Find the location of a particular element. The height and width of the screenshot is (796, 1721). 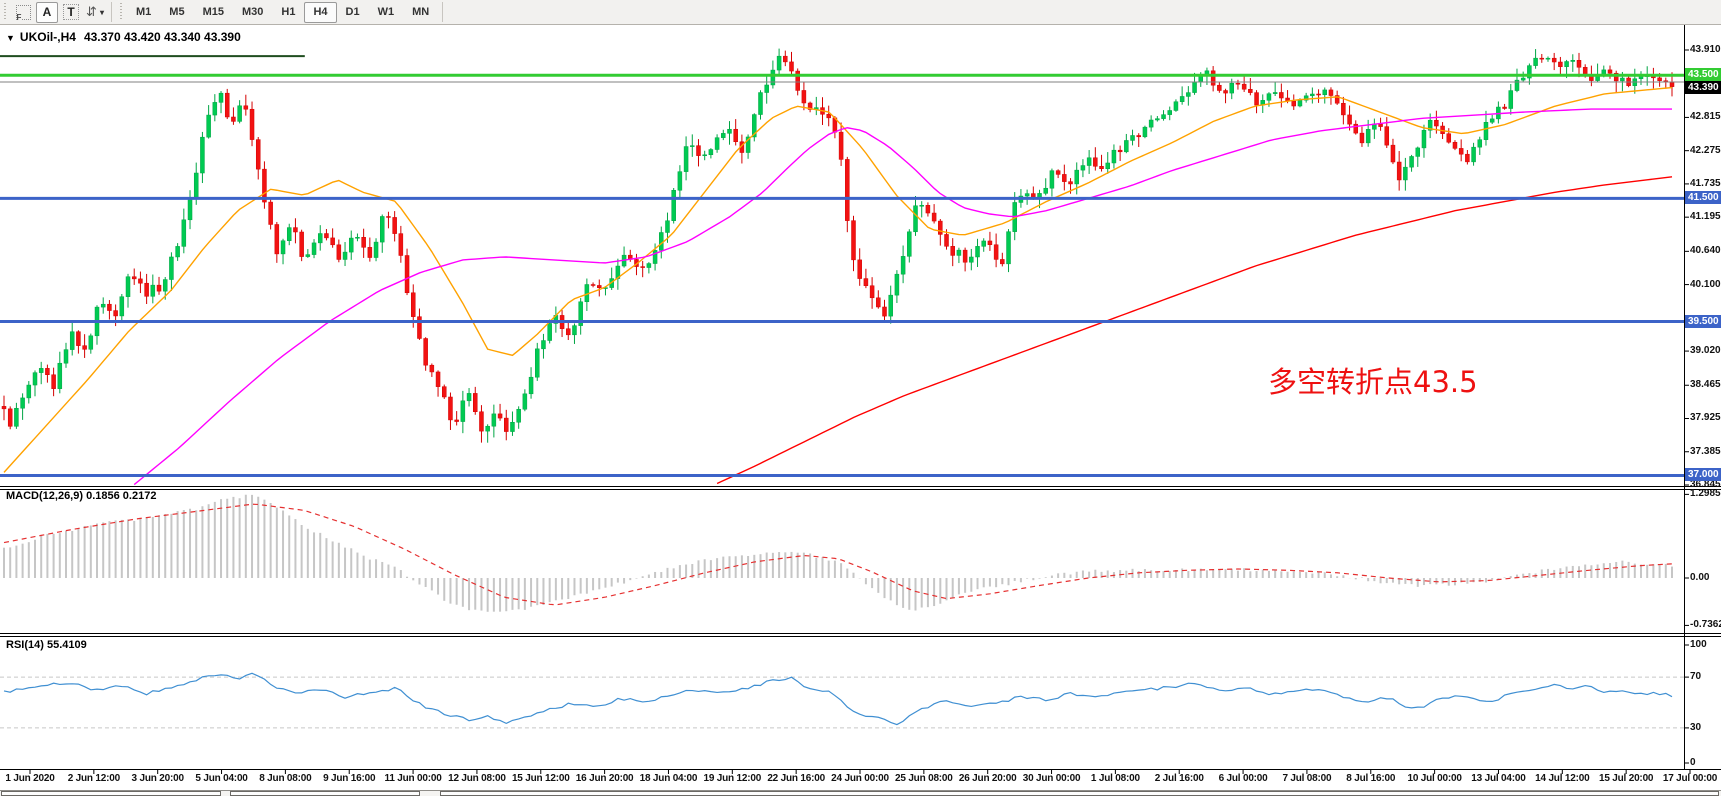

timeframe-button-group: M1 M5 M15 M30 H1 H4 D1 W1 MN is located at coordinates (282, 12).